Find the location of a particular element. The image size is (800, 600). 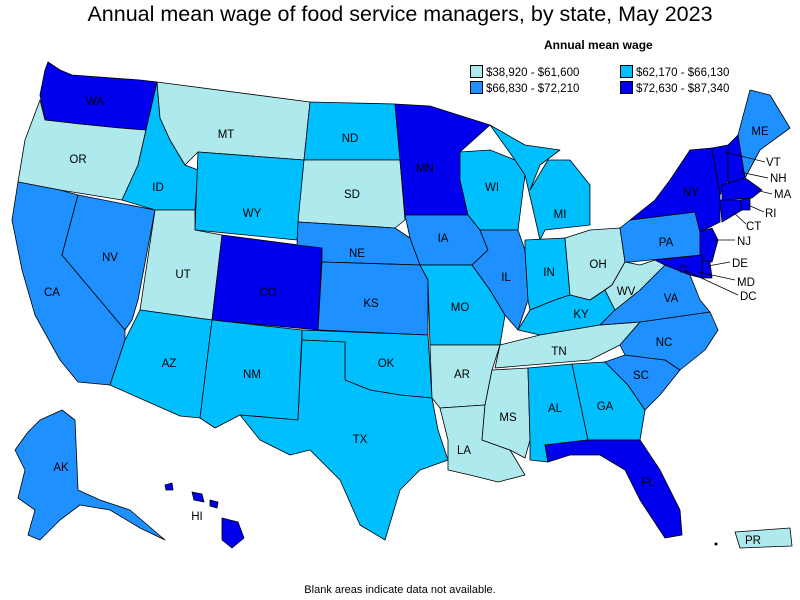

label-IA: IA is located at coordinates (443, 239).